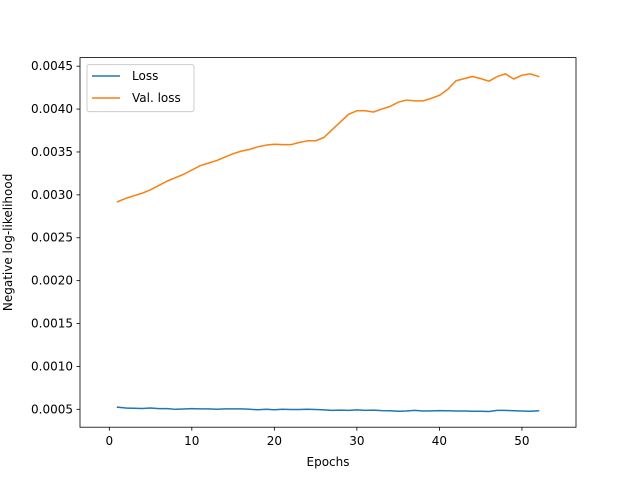 This screenshot has height=480, width=640. What do you see at coordinates (356, 441) in the screenshot?
I see `x-tick-label: 30` at bounding box center [356, 441].